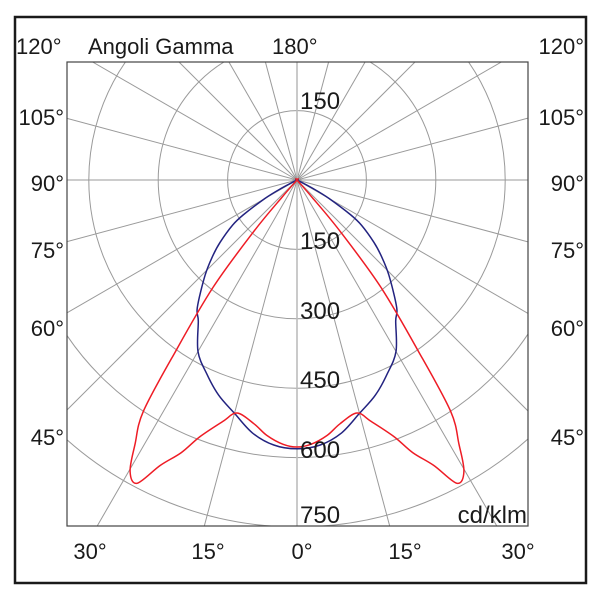  I want to click on angle-label-left: 105°, so click(41, 117).